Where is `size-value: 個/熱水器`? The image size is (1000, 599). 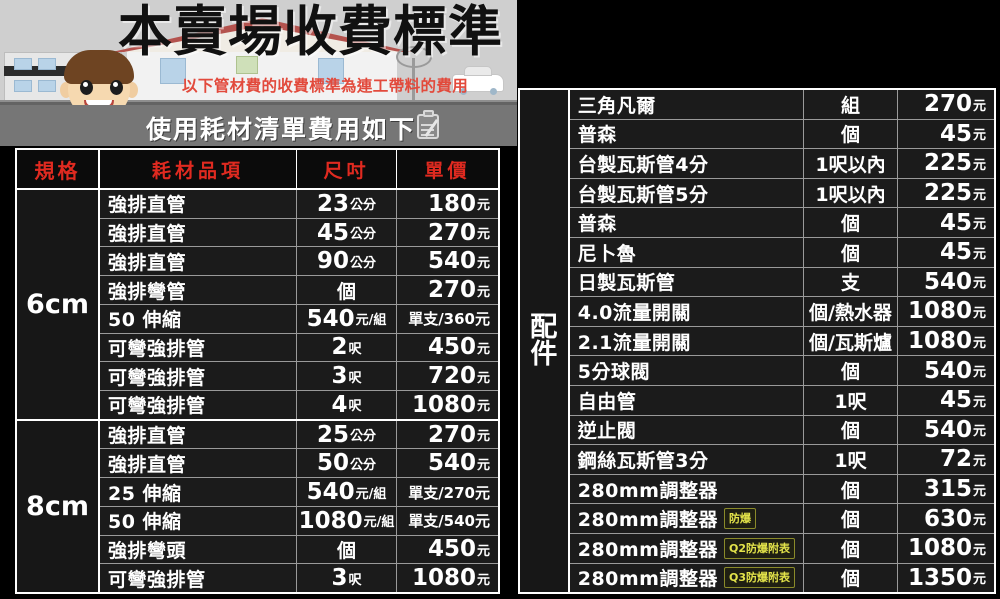 size-value: 個/熱水器 is located at coordinates (850, 312).